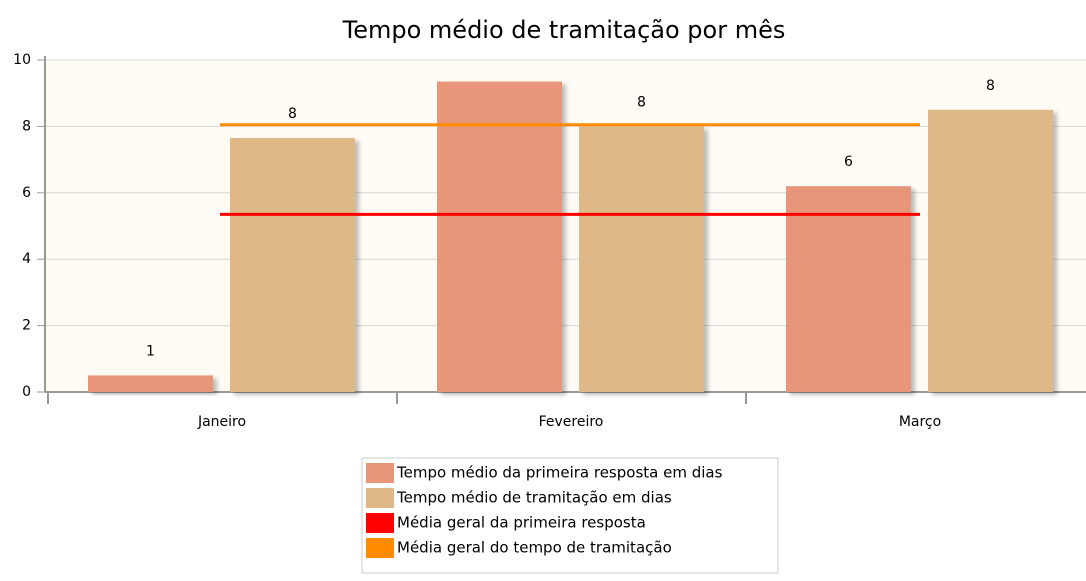 This screenshot has width=1086, height=581. I want to click on y-tick-label: 0, so click(26, 392).